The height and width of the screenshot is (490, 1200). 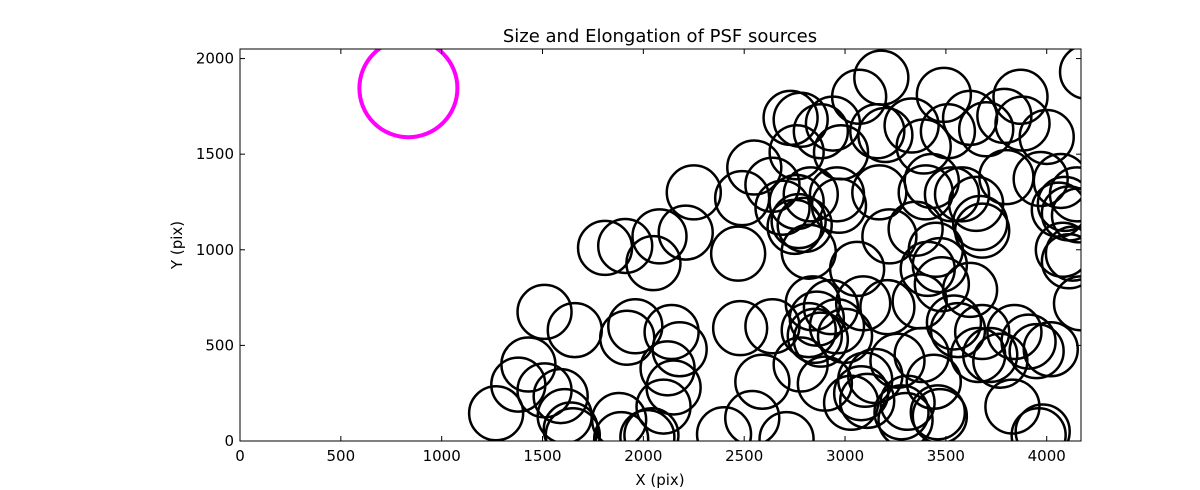 I want to click on x-tick-label: 3500, so click(x=946, y=456).